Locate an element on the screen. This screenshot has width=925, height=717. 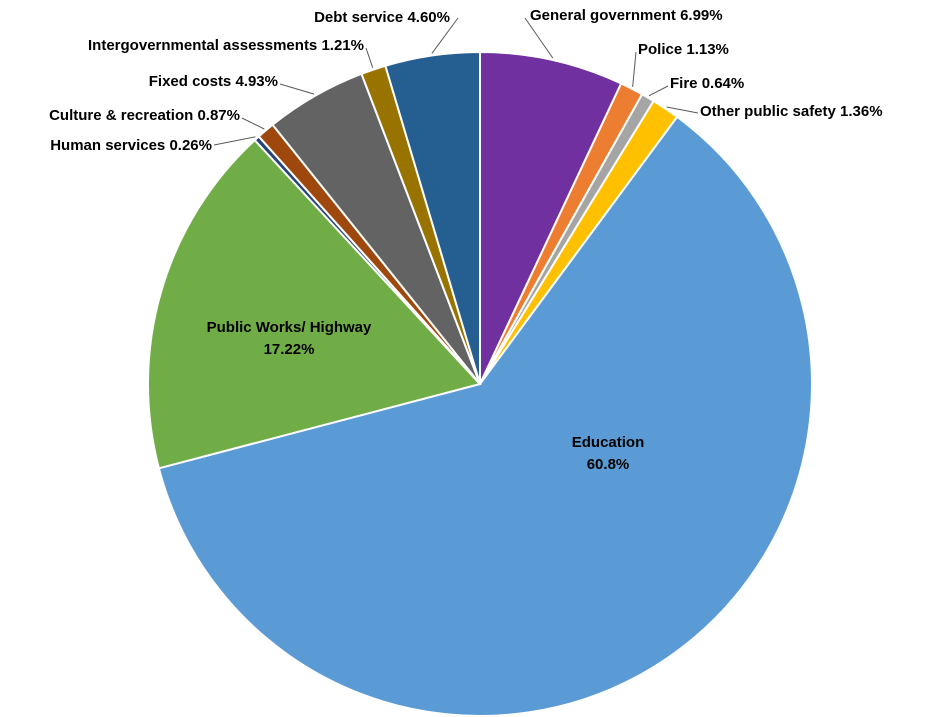
slice-label: Intergovernmental assessments 1.21% is located at coordinates (226, 45).